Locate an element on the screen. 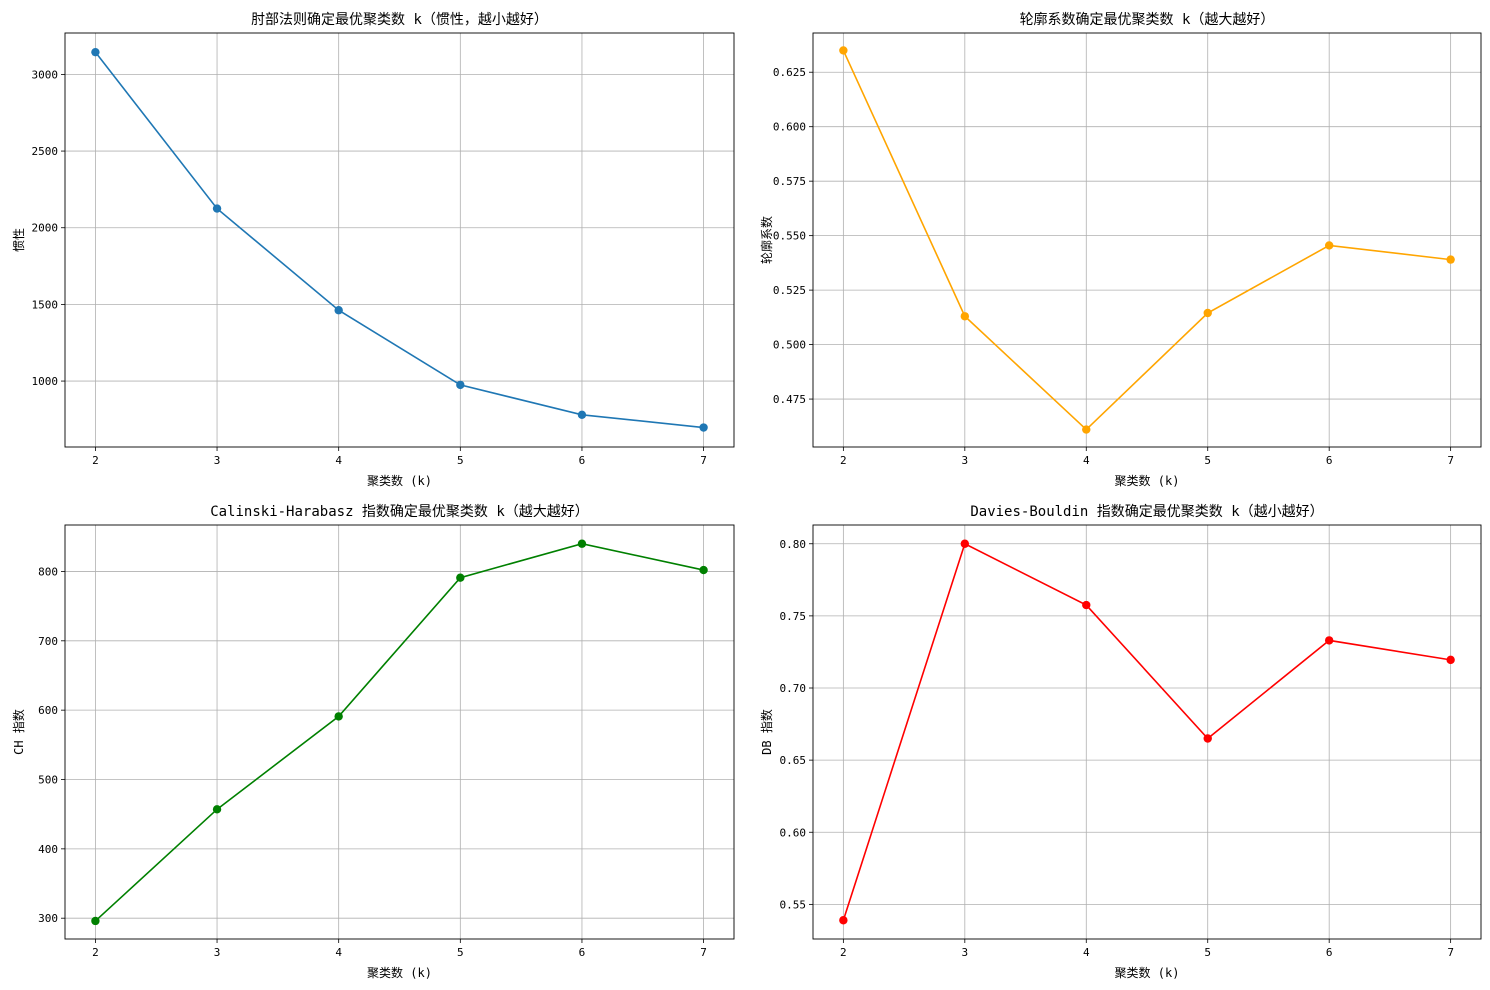 Image resolution: width=1490 pixels, height=990 pixels. y-tick-label: 0.65 is located at coordinates (793, 760).